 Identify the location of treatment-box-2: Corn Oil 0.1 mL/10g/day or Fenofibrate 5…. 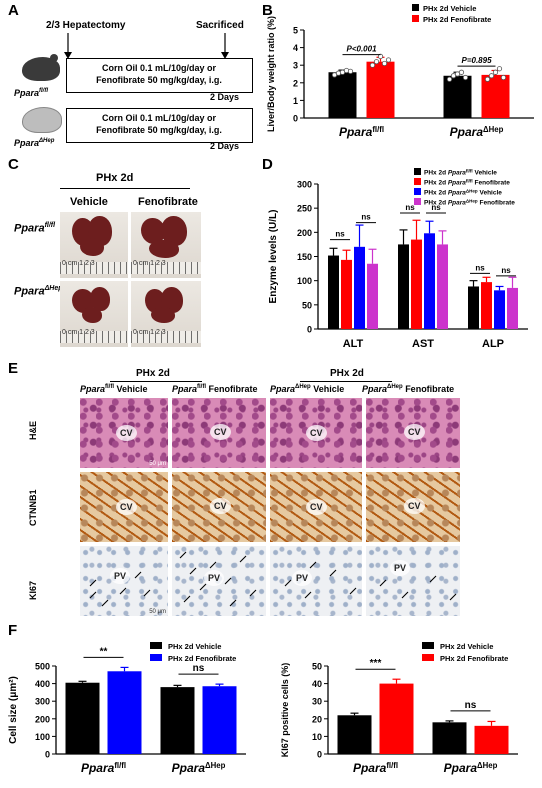
(159, 125).